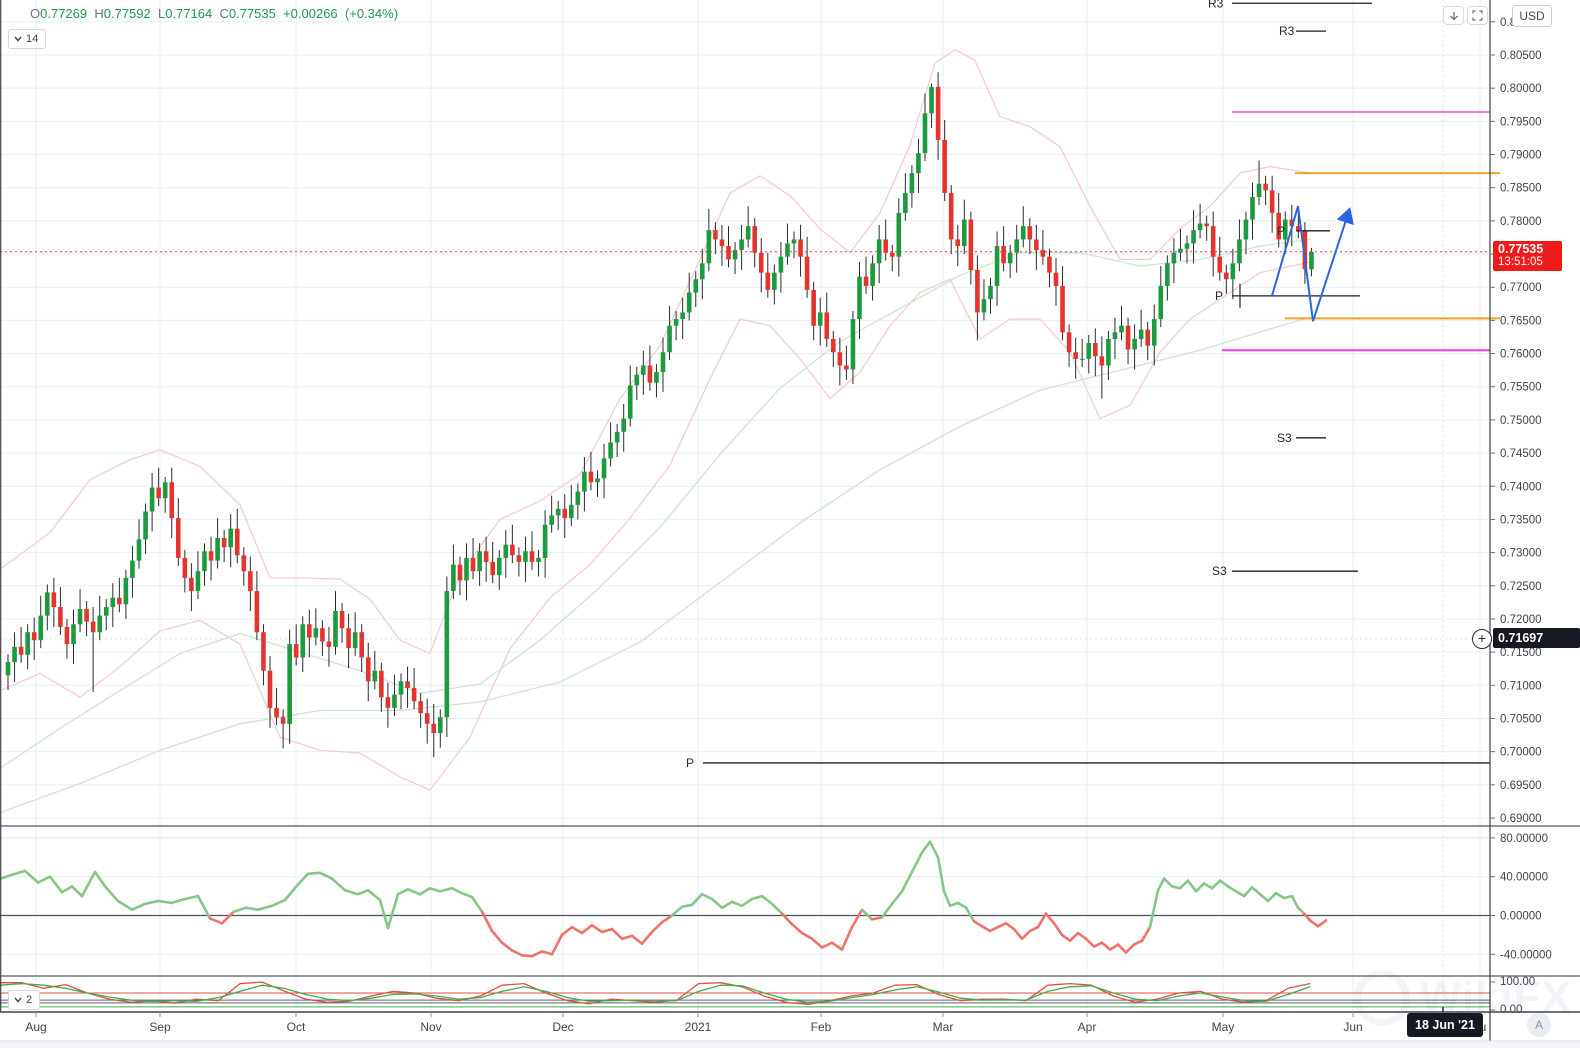  What do you see at coordinates (562, 1027) in the screenshot?
I see `month-label-dec: Dec` at bounding box center [562, 1027].